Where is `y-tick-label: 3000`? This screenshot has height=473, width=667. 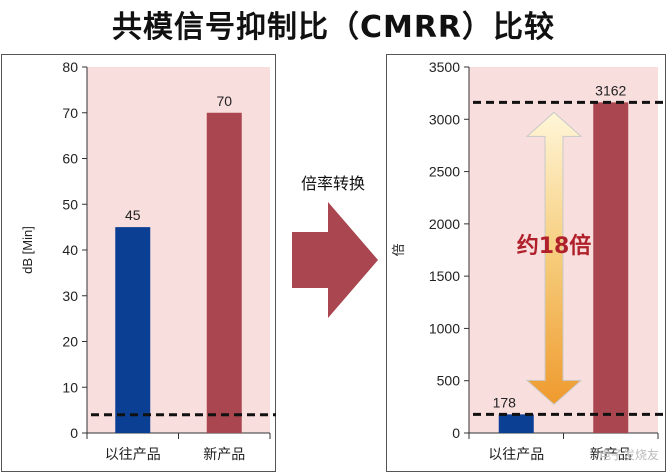 y-tick-label: 3000 is located at coordinates (444, 119).